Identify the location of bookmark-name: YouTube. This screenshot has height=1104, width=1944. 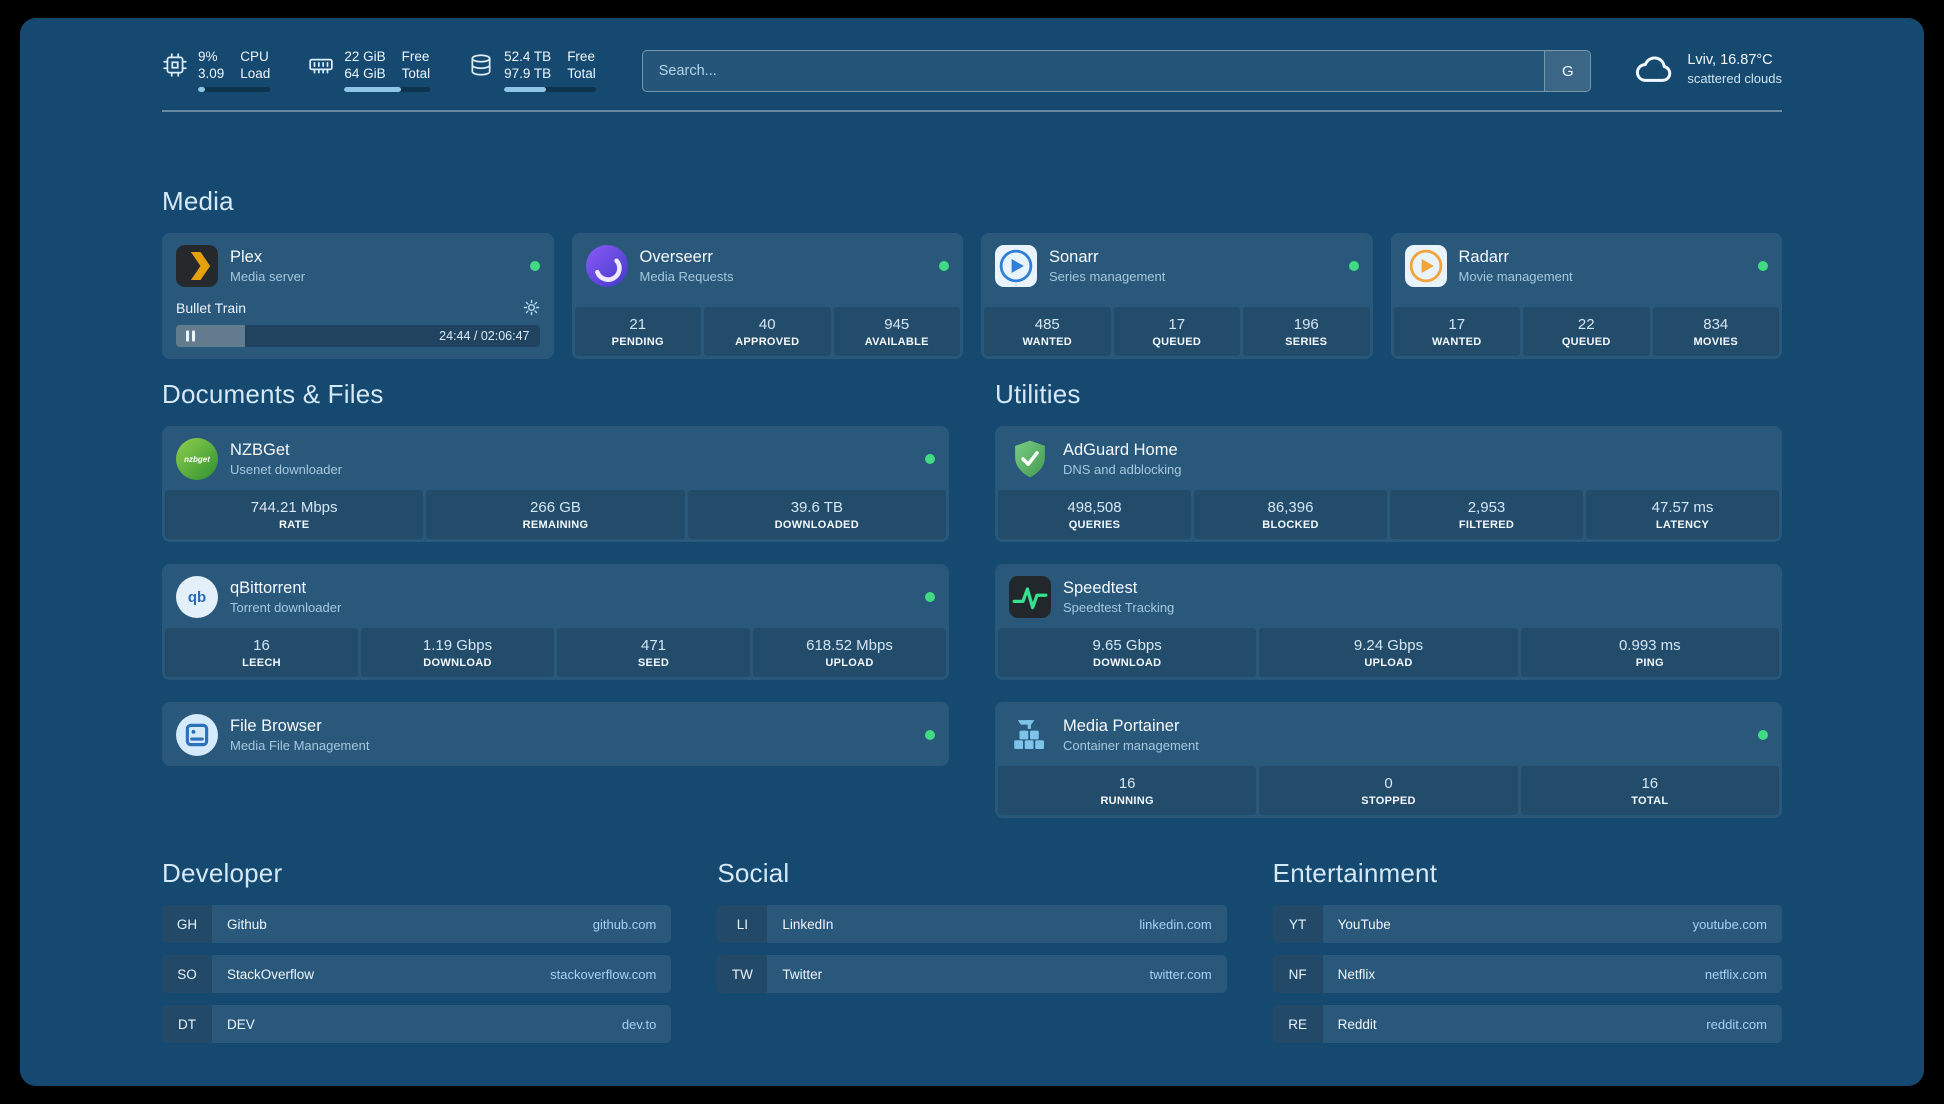
(1364, 924).